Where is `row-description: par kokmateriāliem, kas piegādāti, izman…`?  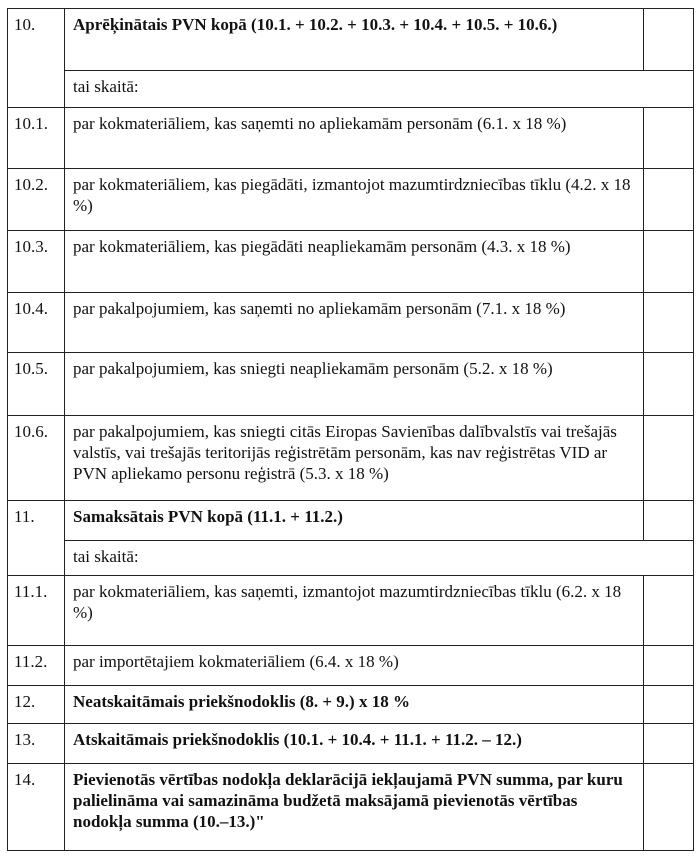 row-description: par kokmateriāliem, kas piegādāti, izman… is located at coordinates (354, 199).